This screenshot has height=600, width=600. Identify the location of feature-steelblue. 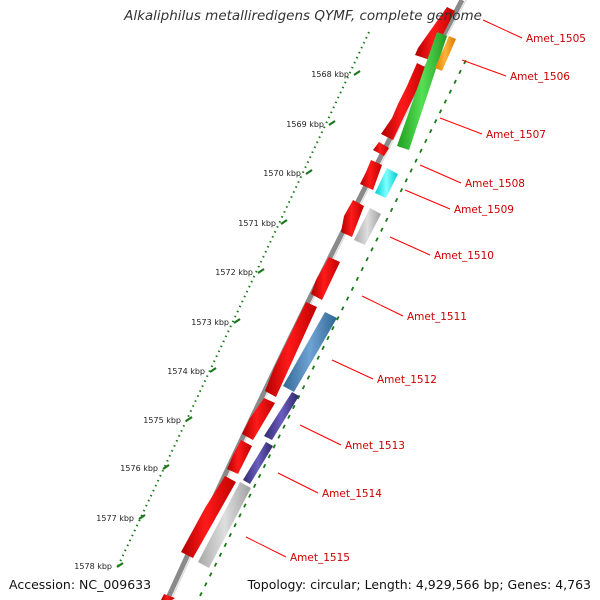
(310, 352).